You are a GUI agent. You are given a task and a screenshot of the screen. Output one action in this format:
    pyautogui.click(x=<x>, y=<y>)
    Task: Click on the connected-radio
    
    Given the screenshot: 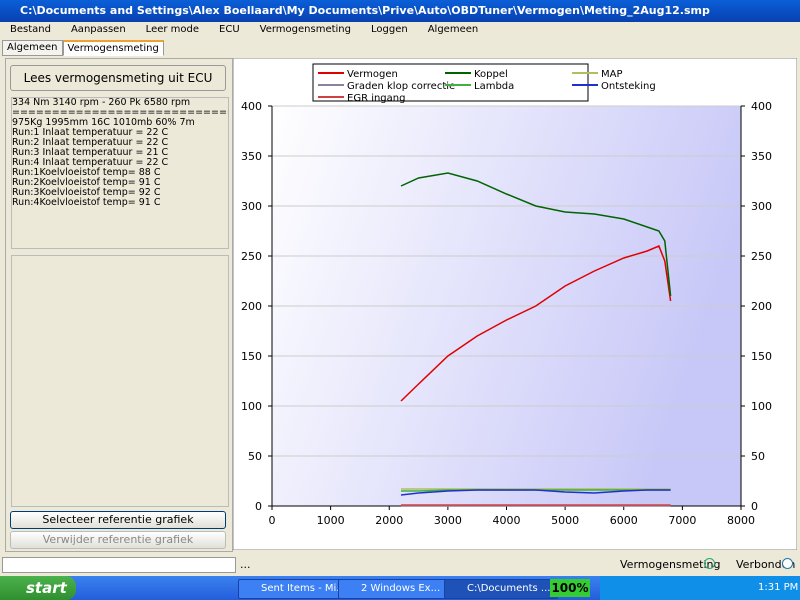 What is the action you would take?
    pyautogui.click(x=787, y=563)
    